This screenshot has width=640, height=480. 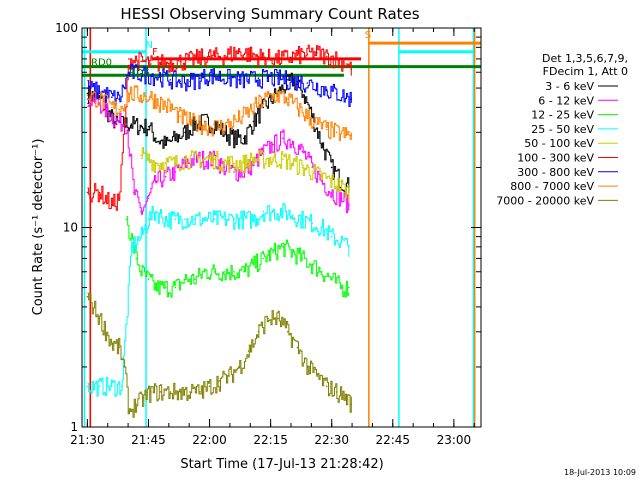 What do you see at coordinates (562, 115) in the screenshot?
I see `legend-label-2: 12 - 25 keV` at bounding box center [562, 115].